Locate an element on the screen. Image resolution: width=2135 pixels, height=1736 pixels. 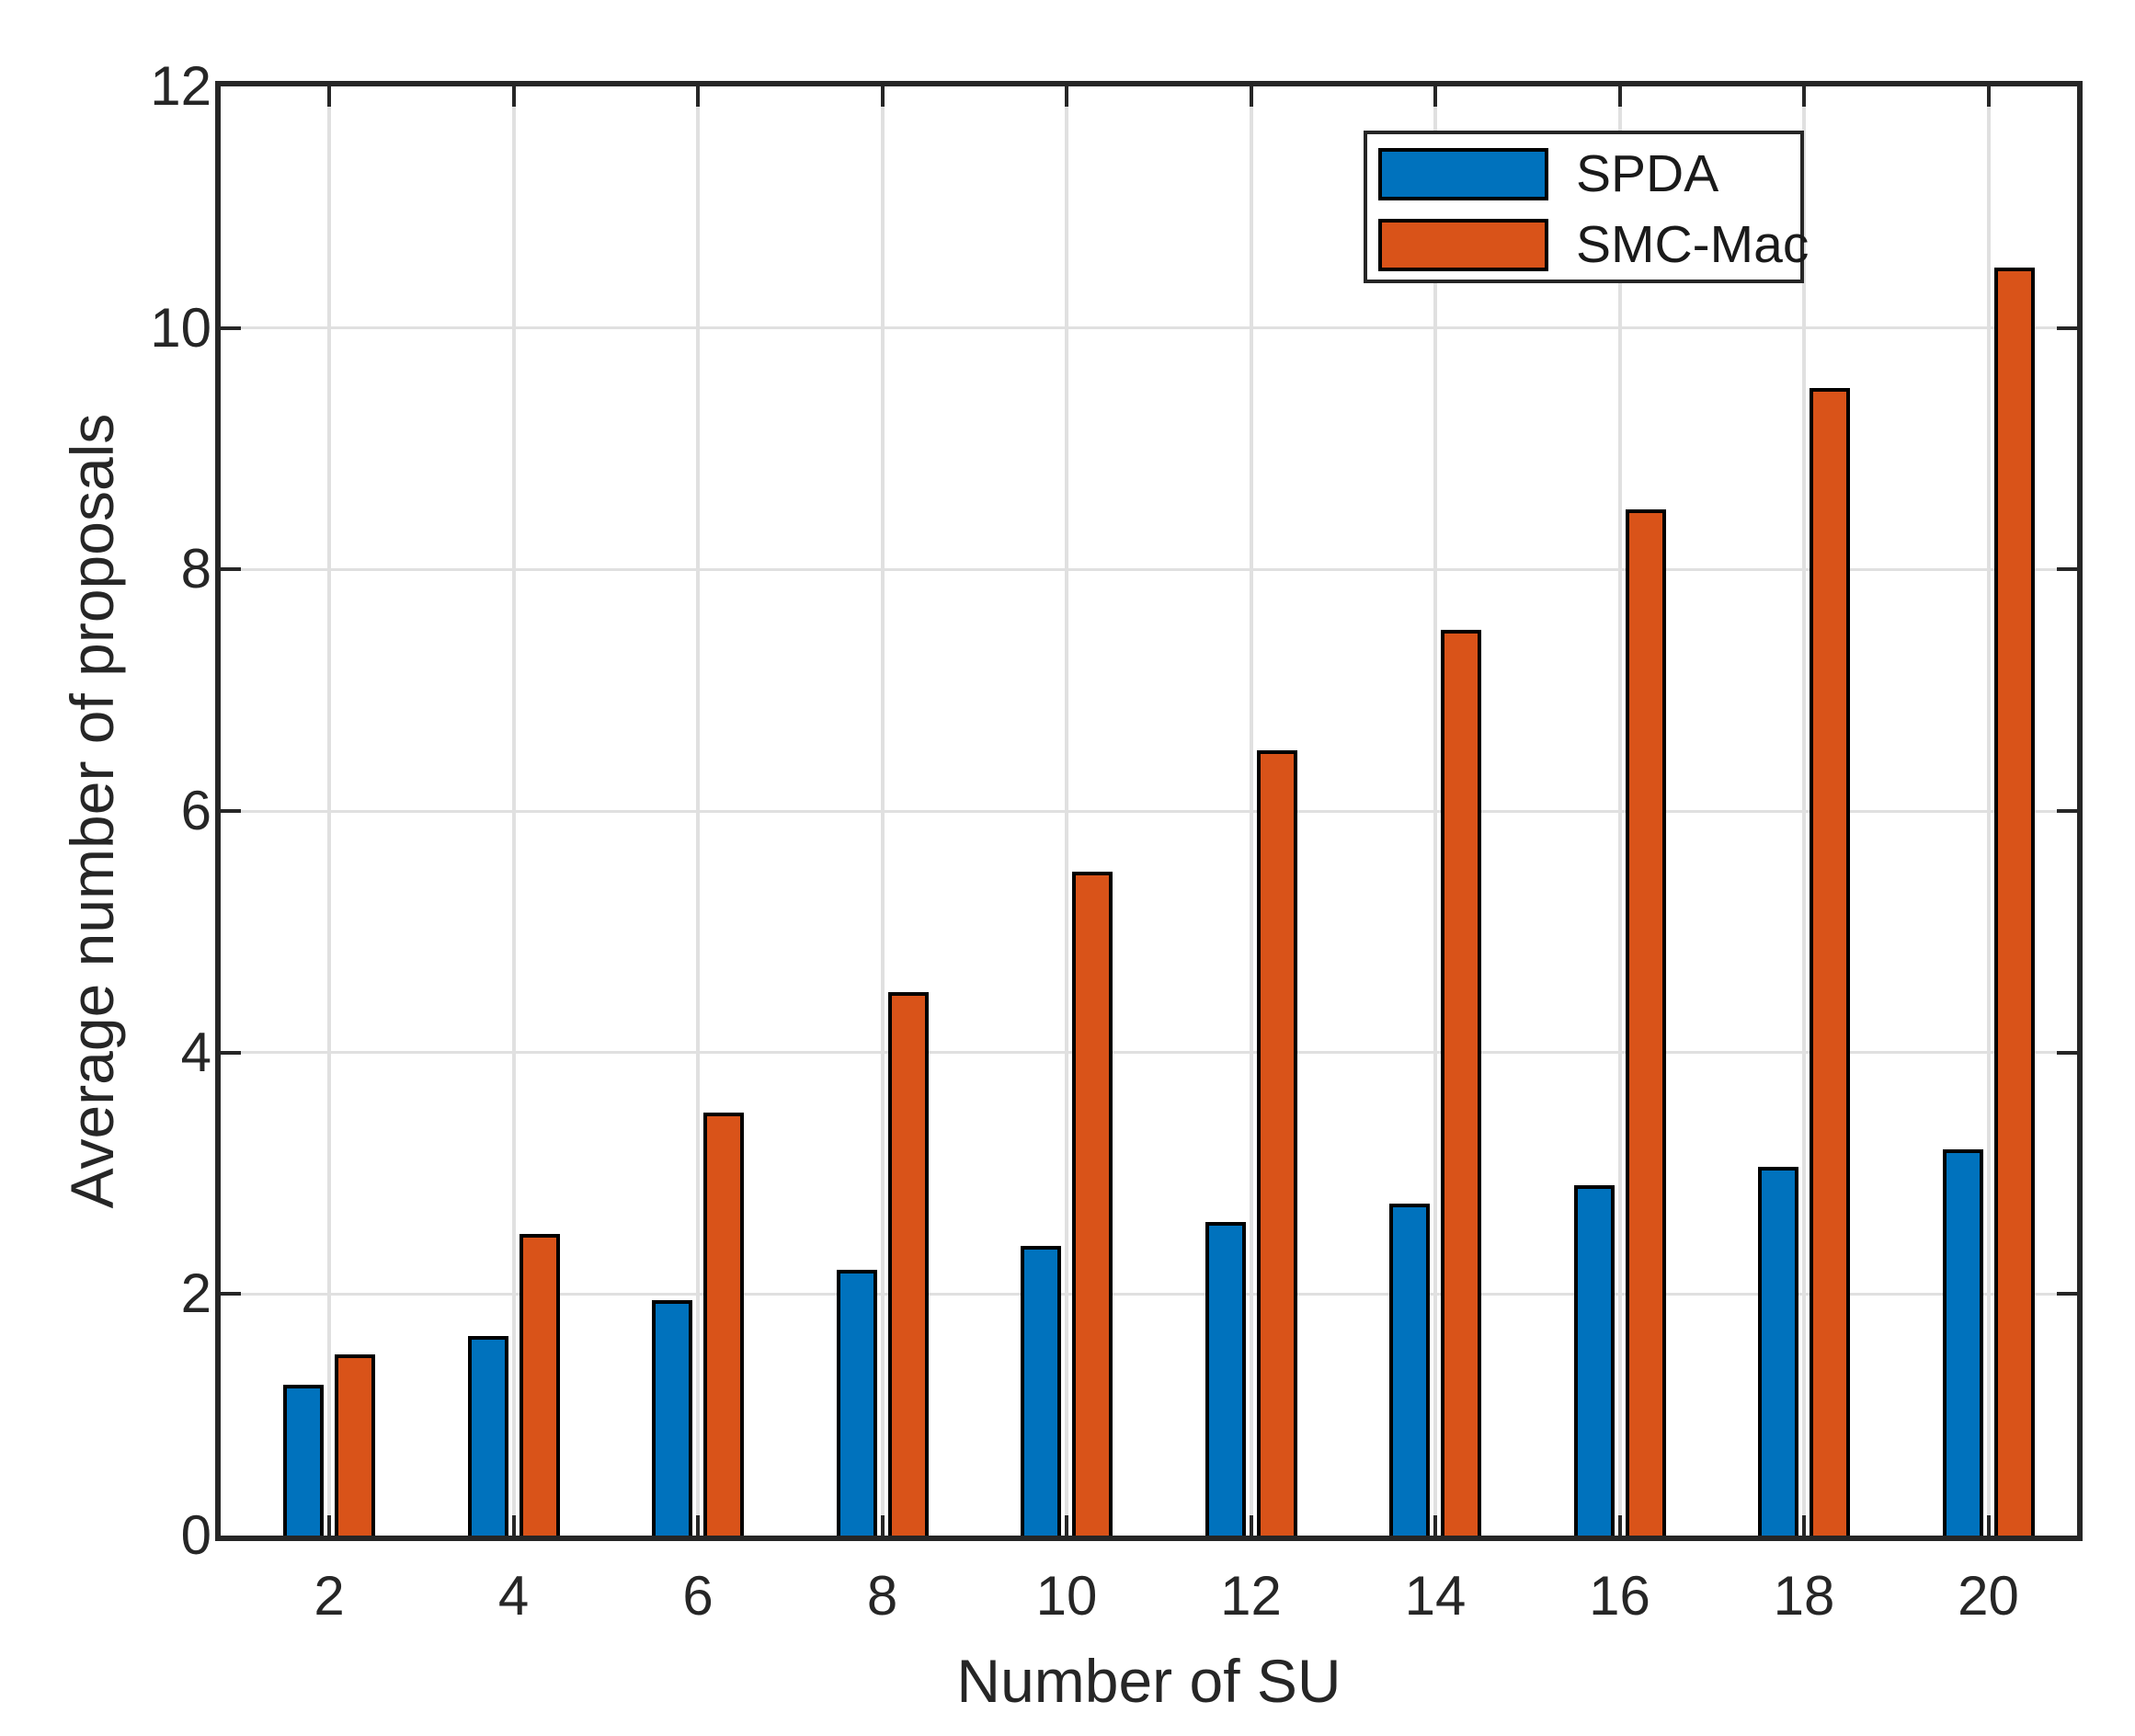
legend-swatch-smc-mac is located at coordinates (1463, 244).